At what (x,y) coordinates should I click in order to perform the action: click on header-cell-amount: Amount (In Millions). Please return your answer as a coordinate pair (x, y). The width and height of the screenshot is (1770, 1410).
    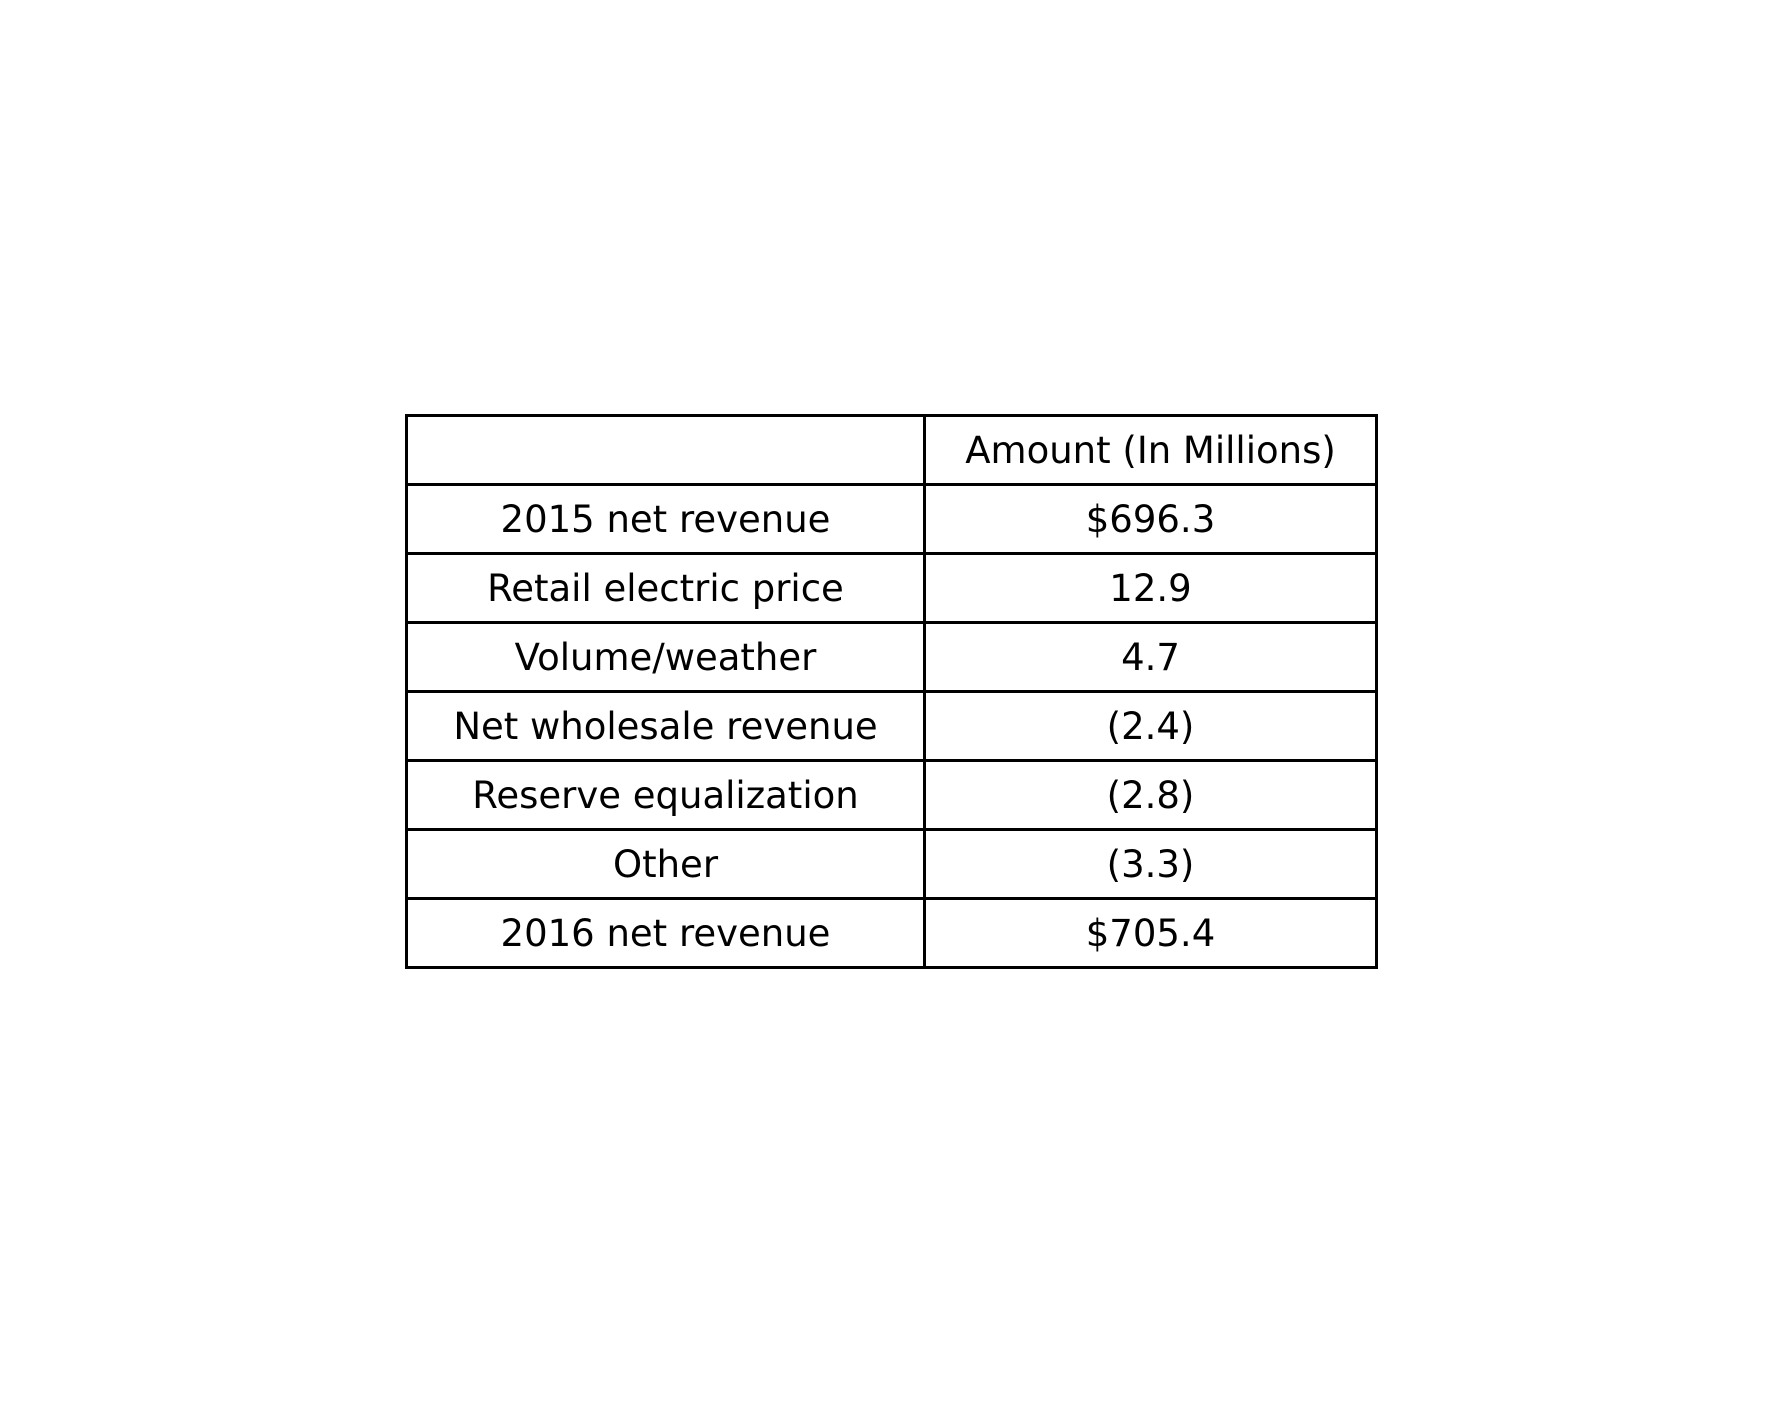
    Looking at the image, I should click on (1150, 450).